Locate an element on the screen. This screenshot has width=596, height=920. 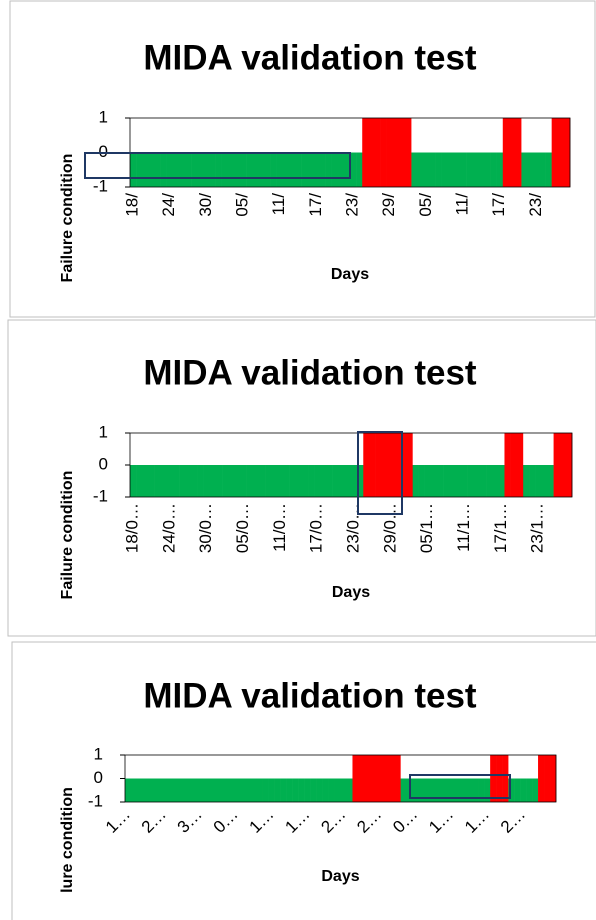
x-tick-label: 11/ is located at coordinates (278, 204).